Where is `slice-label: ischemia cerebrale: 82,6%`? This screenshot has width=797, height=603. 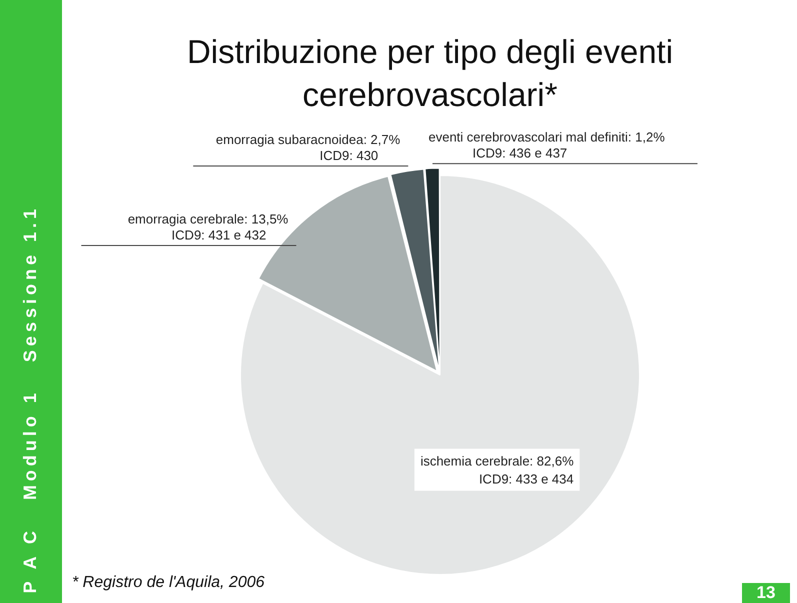
slice-label: ischemia cerebrale: 82,6% is located at coordinates (497, 461).